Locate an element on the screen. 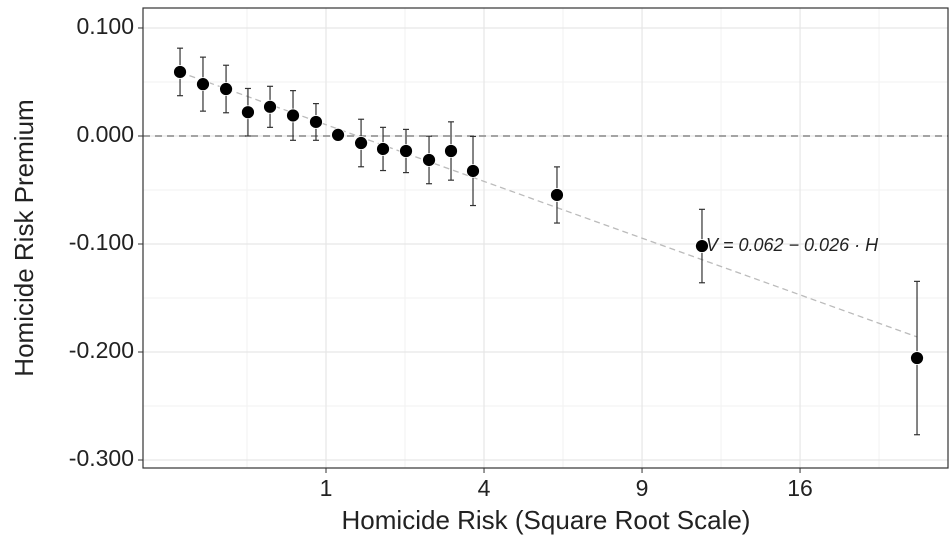 The height and width of the screenshot is (545, 949). y-tick-label: -0.100 is located at coordinates (101, 242).